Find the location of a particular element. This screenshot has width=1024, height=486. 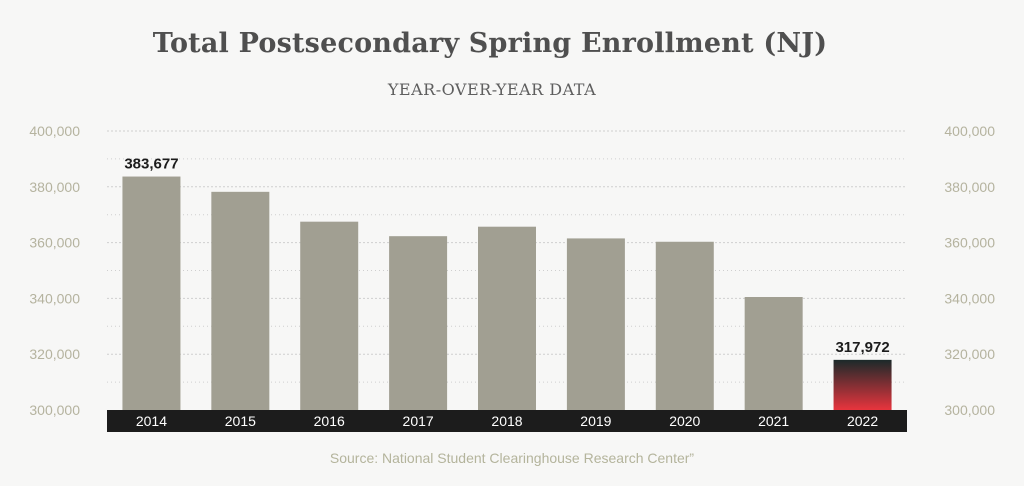

y-tick-label-left: 320,000 is located at coordinates (54, 354).